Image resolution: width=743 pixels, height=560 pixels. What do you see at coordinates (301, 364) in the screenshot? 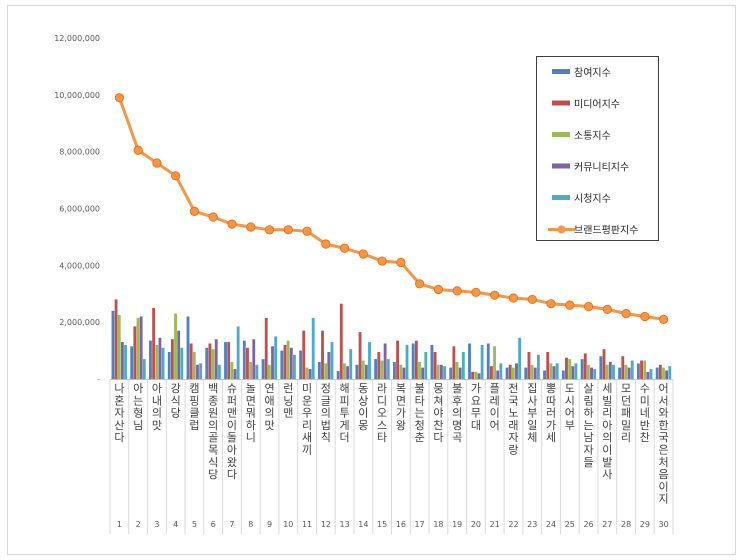
I see `bar-참여지수-11` at bounding box center [301, 364].